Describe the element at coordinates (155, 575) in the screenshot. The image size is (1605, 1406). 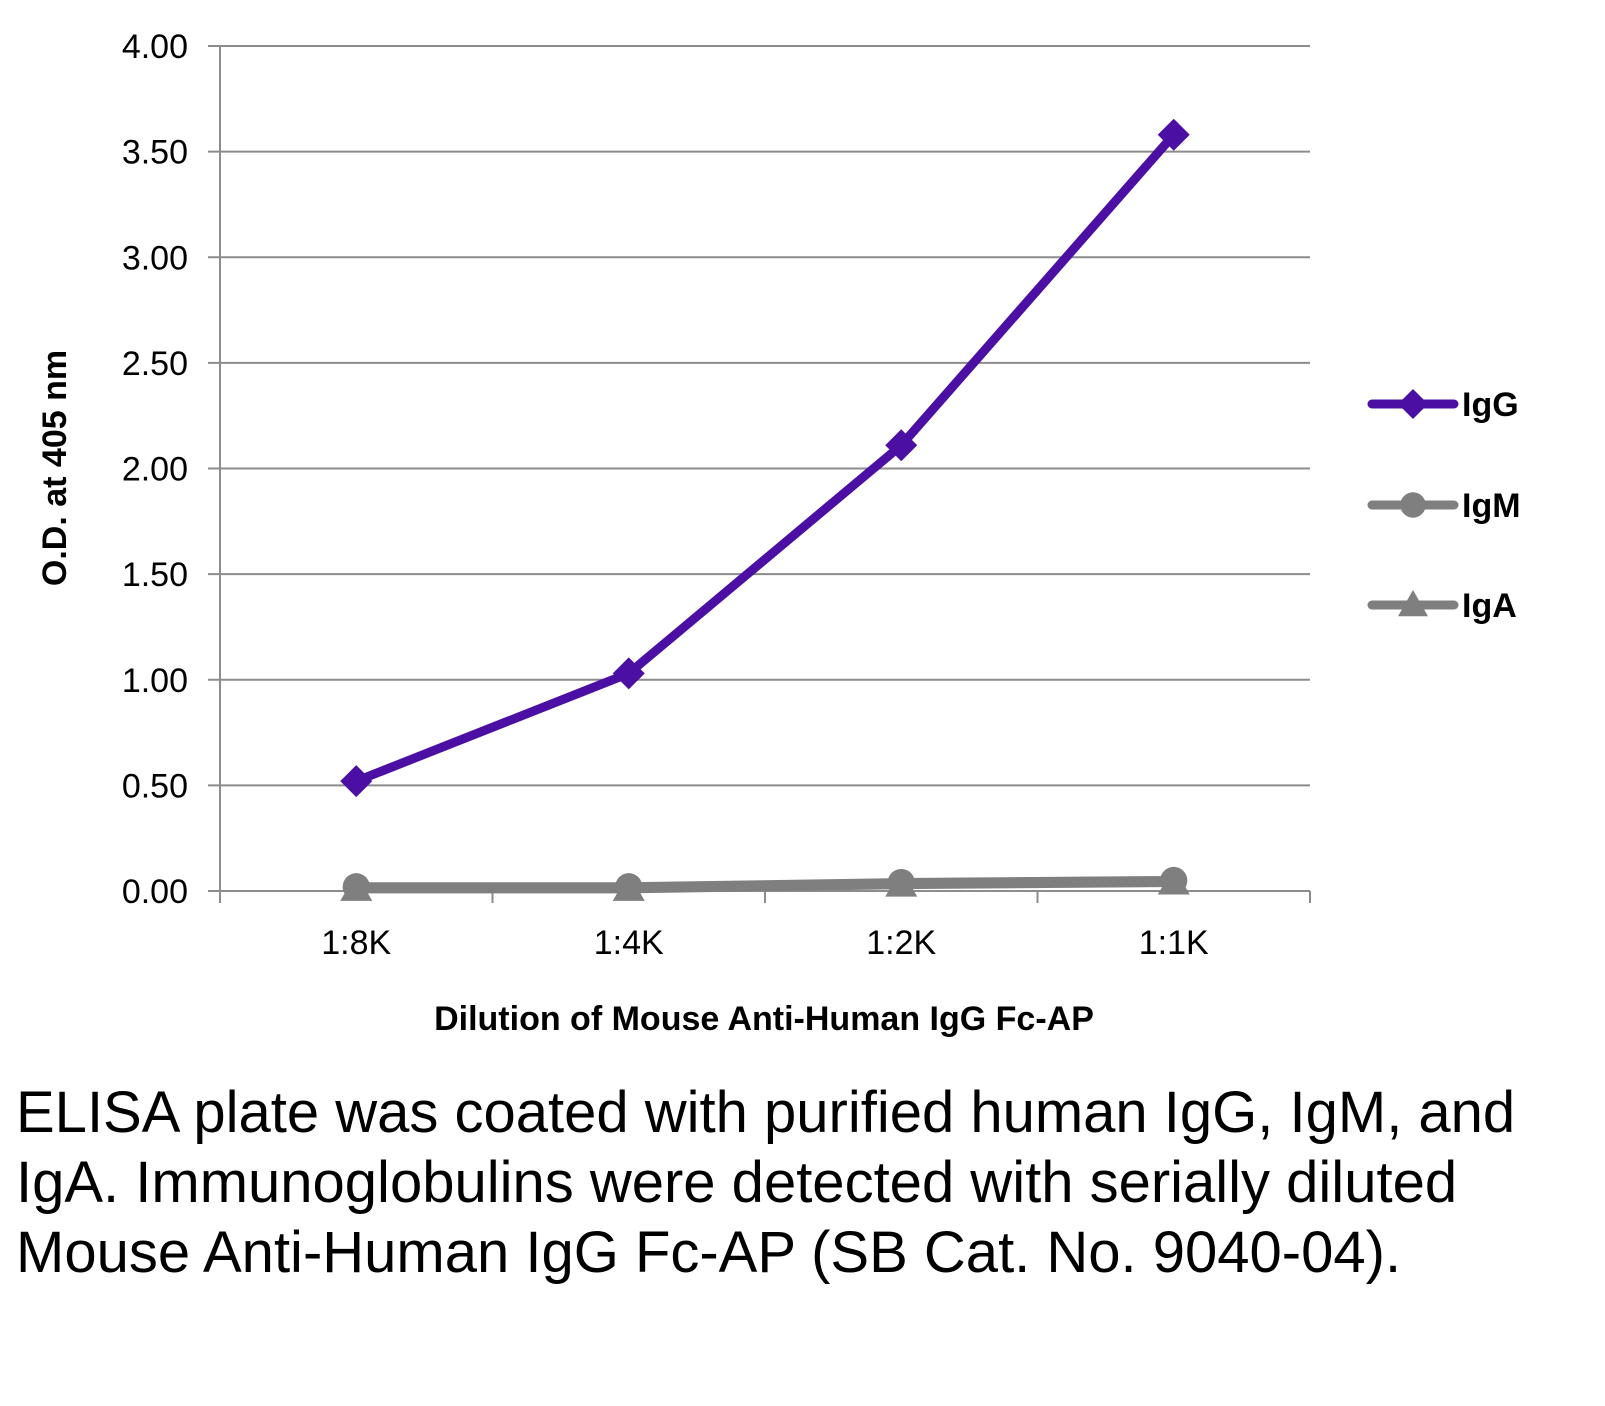
I see `y-tick-label: 1.50` at that location.